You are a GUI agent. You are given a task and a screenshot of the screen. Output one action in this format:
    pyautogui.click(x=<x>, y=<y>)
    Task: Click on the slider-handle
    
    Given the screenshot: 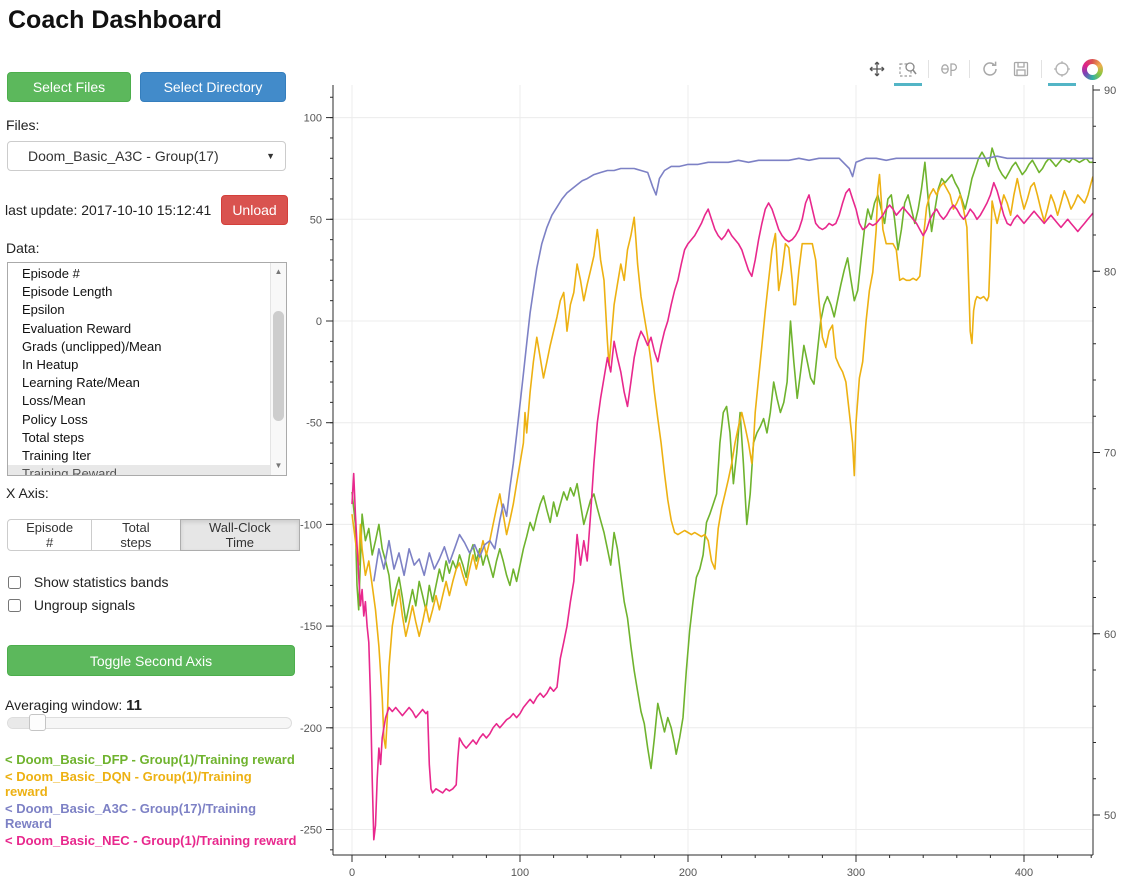 What is the action you would take?
    pyautogui.click(x=37, y=722)
    